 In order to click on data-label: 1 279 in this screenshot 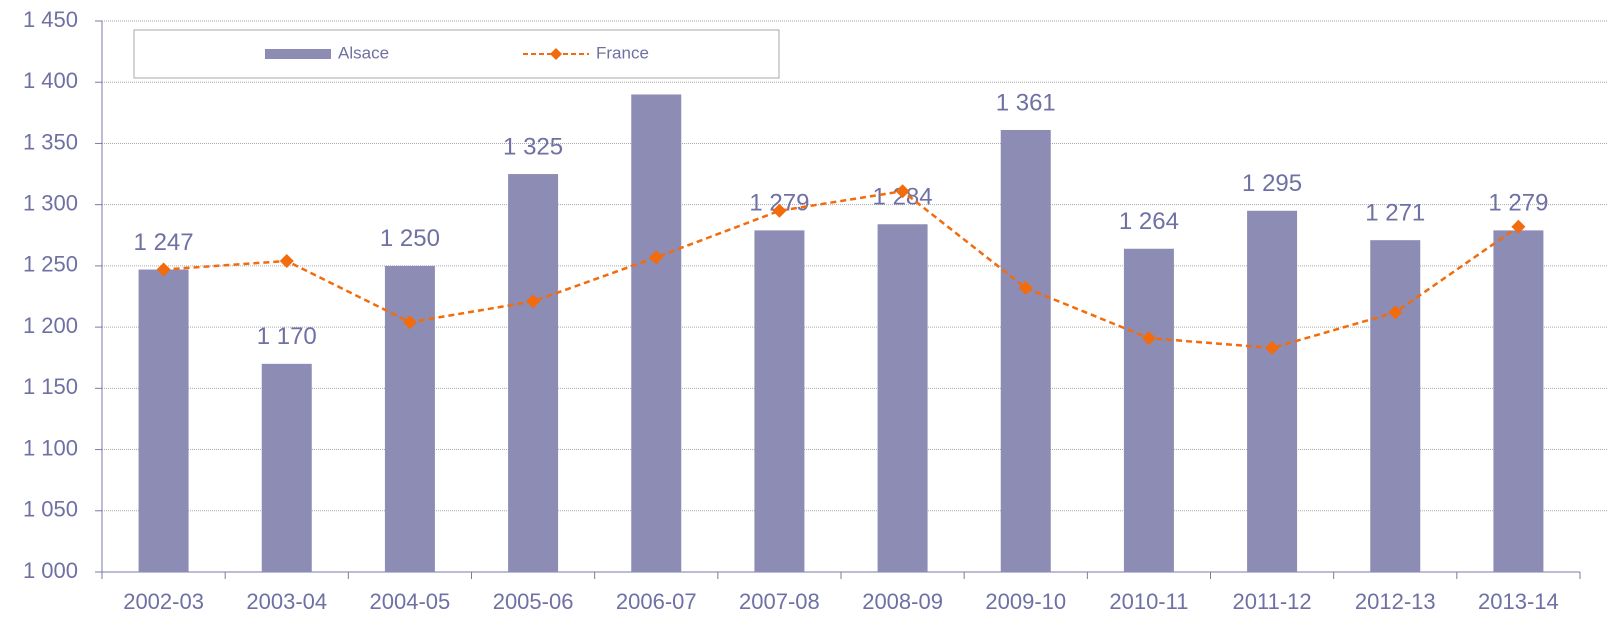, I will do `click(1518, 203)`.